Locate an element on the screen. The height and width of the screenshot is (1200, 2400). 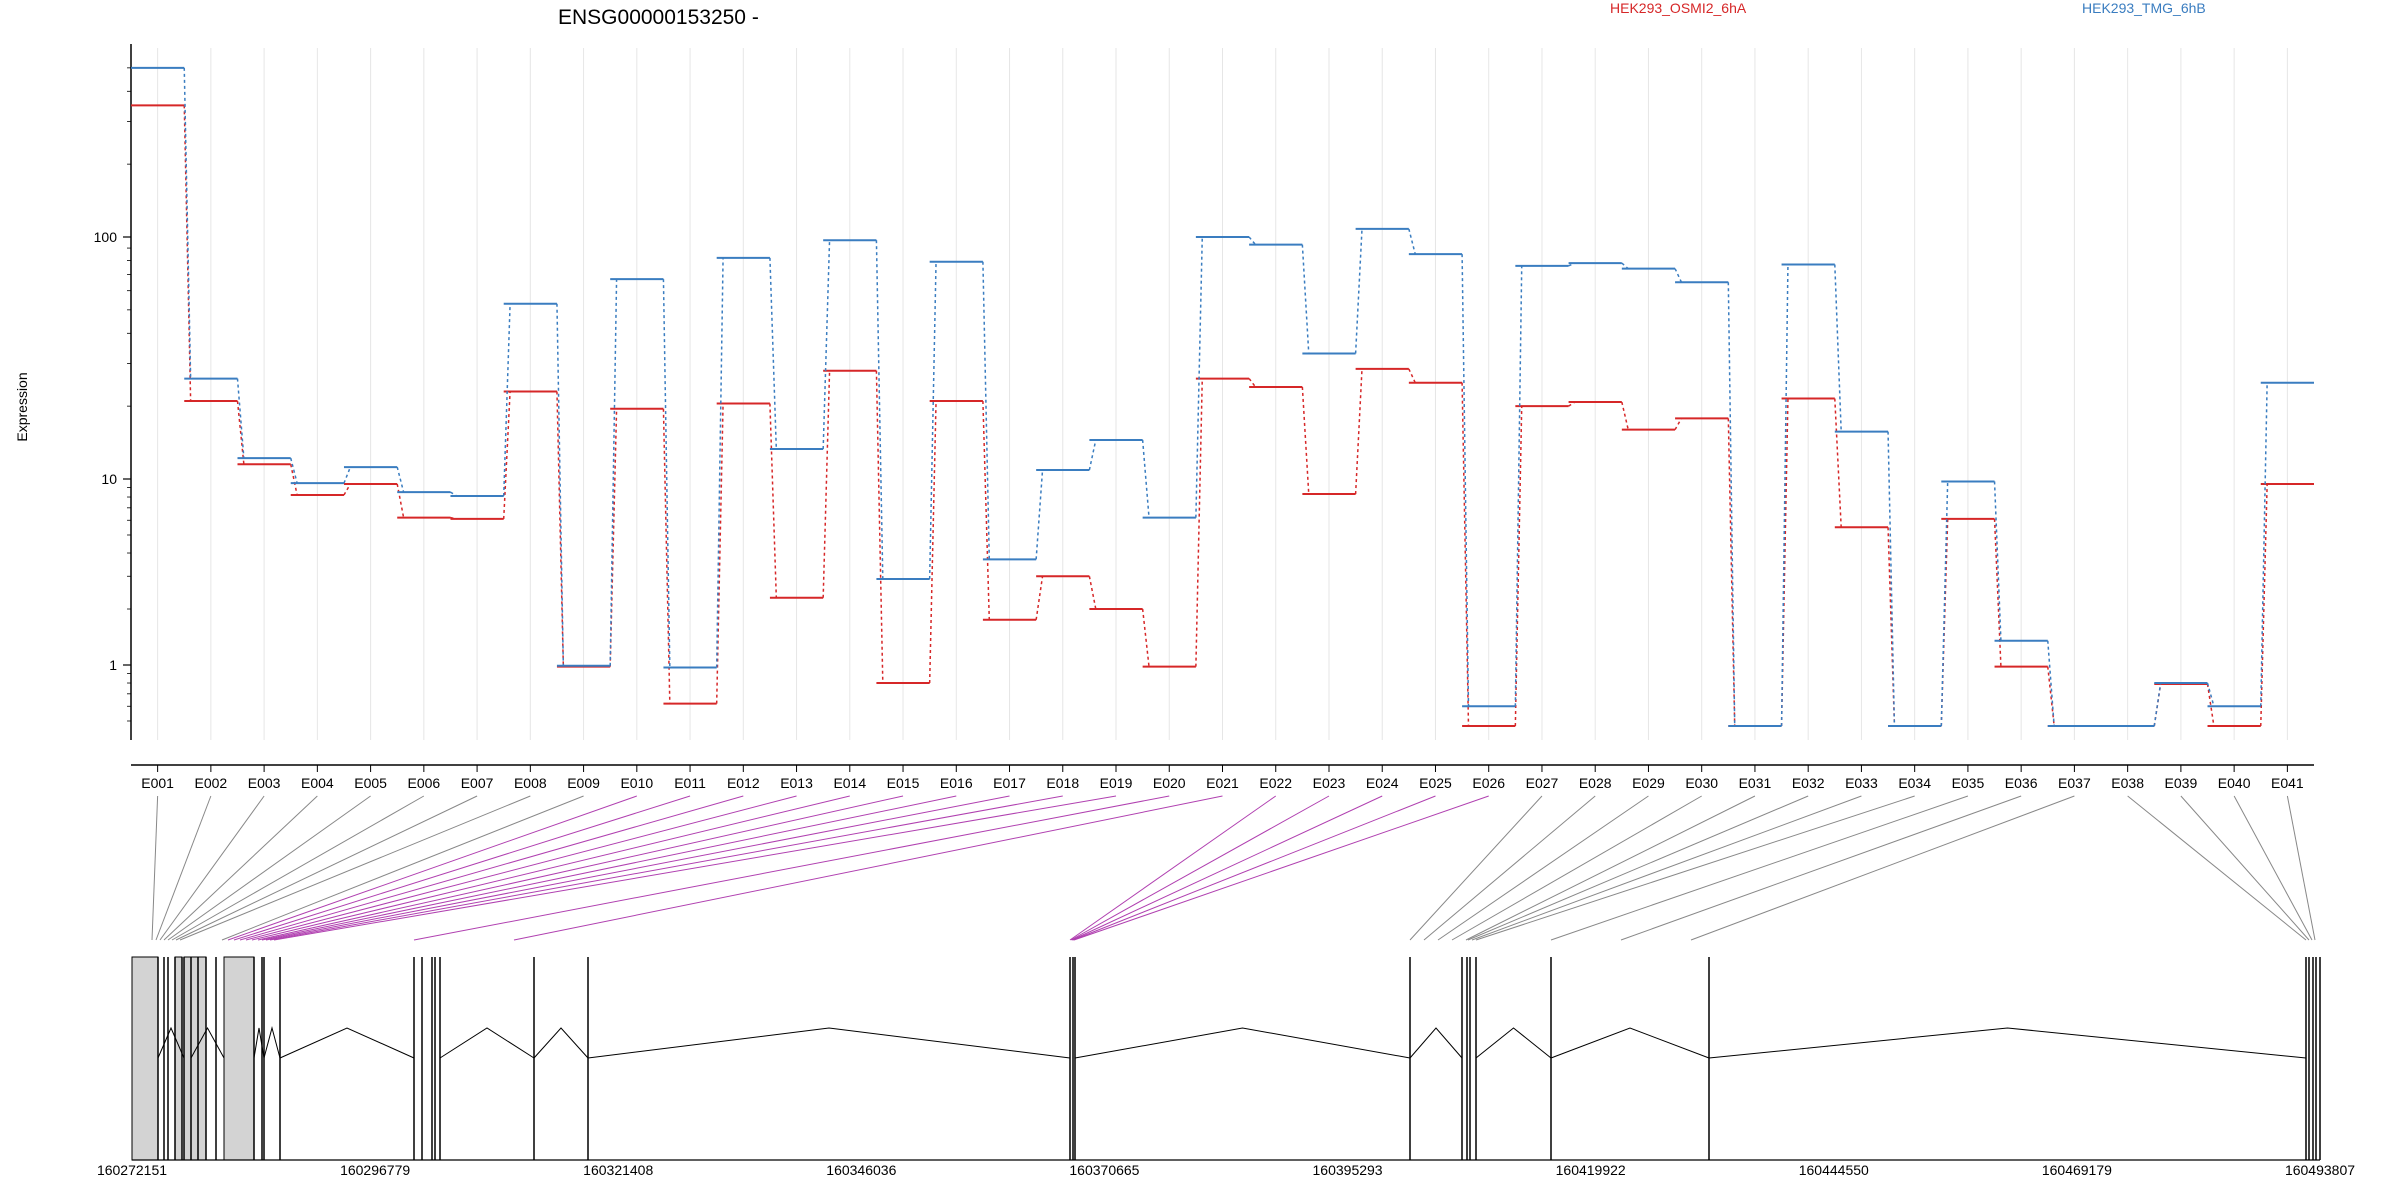
x-tick-label: E024 is located at coordinates (1382, 783).